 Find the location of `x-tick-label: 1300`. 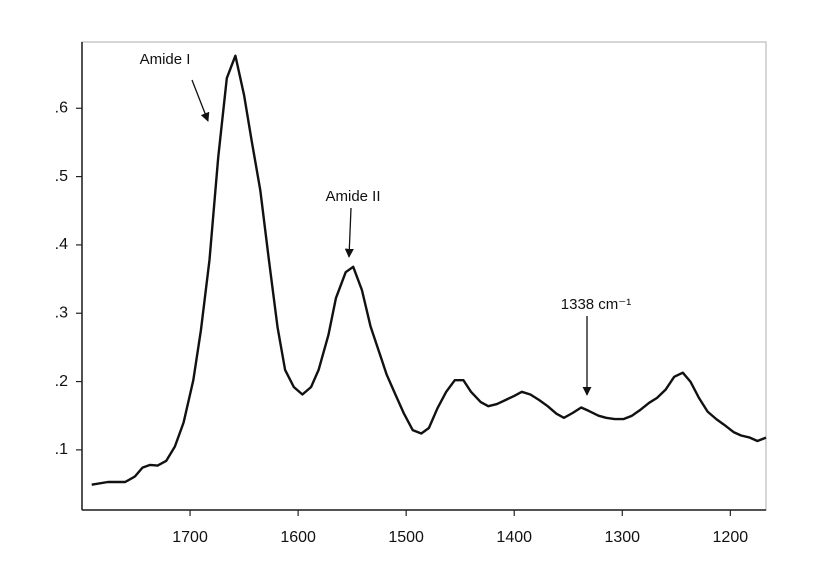

x-tick-label: 1300 is located at coordinates (622, 537).